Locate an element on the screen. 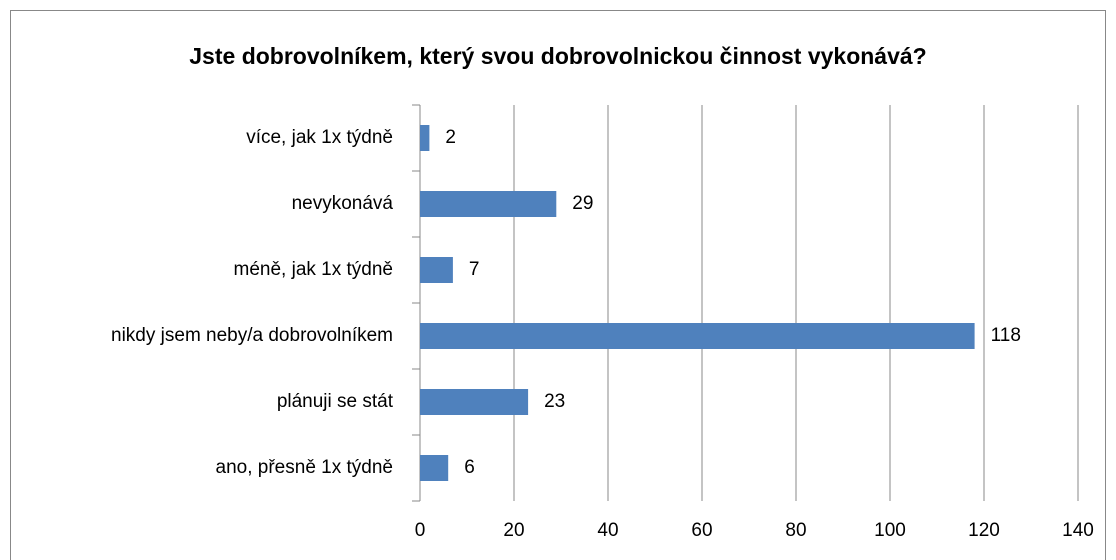 This screenshot has width=1116, height=560. y-tick-label: méně, jak 1x týdně is located at coordinates (313, 269).